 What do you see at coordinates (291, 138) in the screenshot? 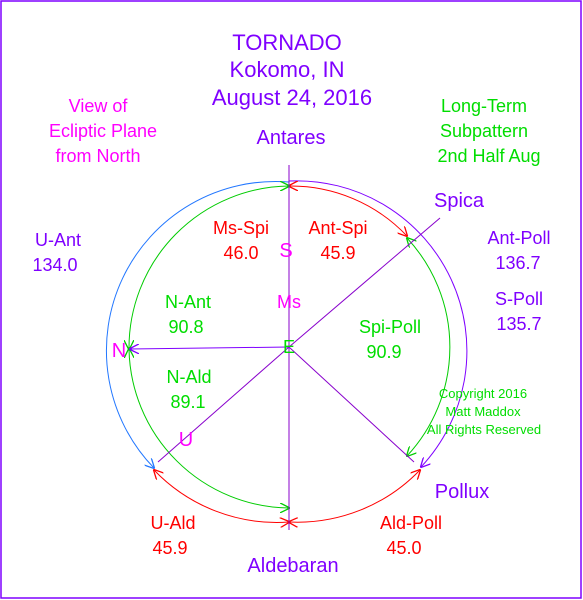
I see `star-antares: Antares` at bounding box center [291, 138].